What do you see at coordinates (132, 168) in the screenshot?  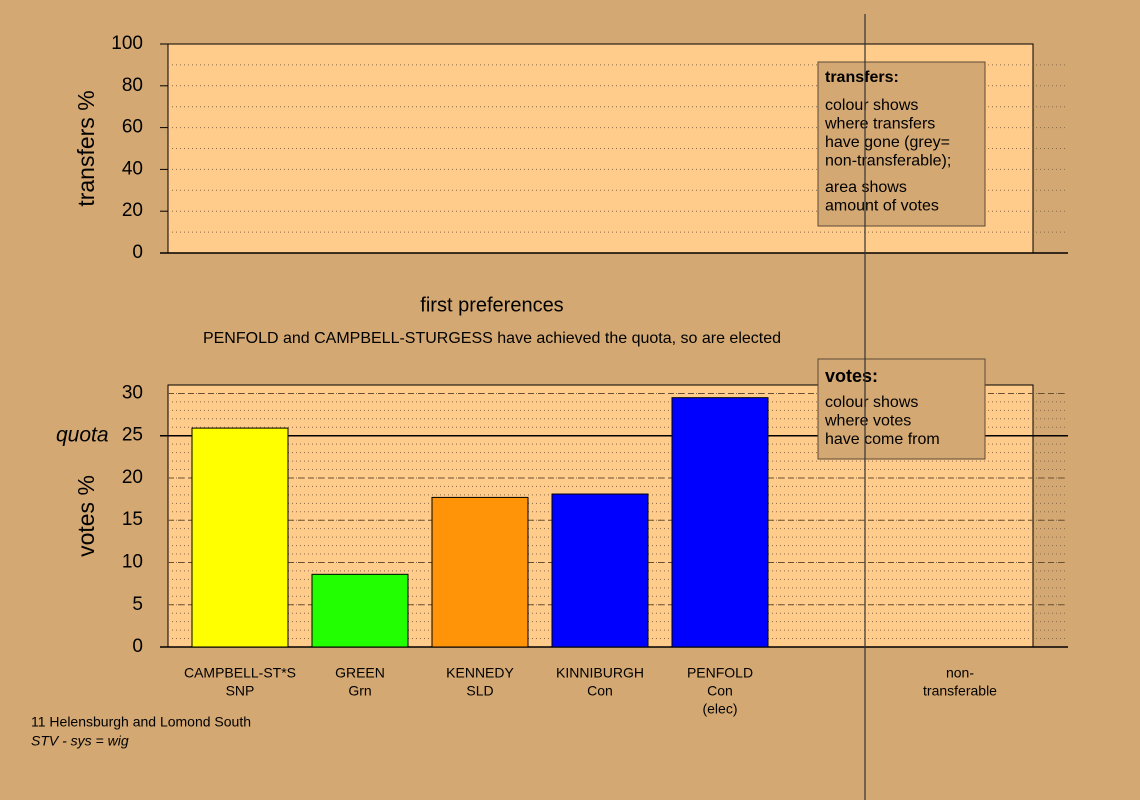 I see `y-tick-label: 40` at bounding box center [132, 168].